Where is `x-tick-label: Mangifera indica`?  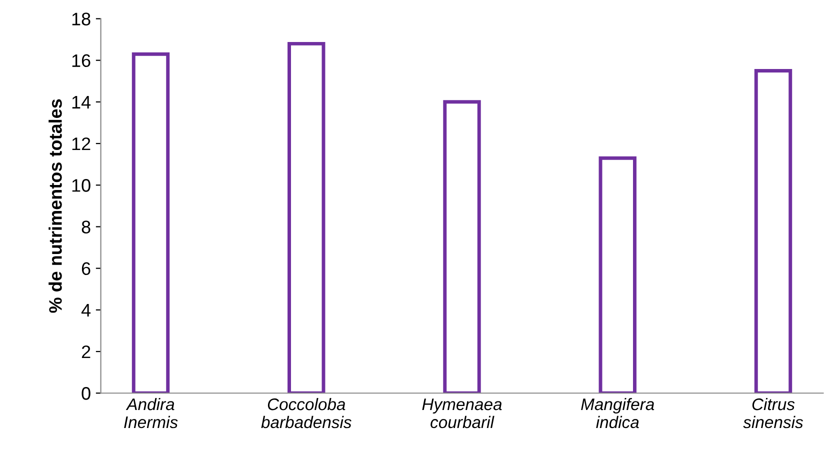 x-tick-label: Mangifera indica is located at coordinates (617, 413).